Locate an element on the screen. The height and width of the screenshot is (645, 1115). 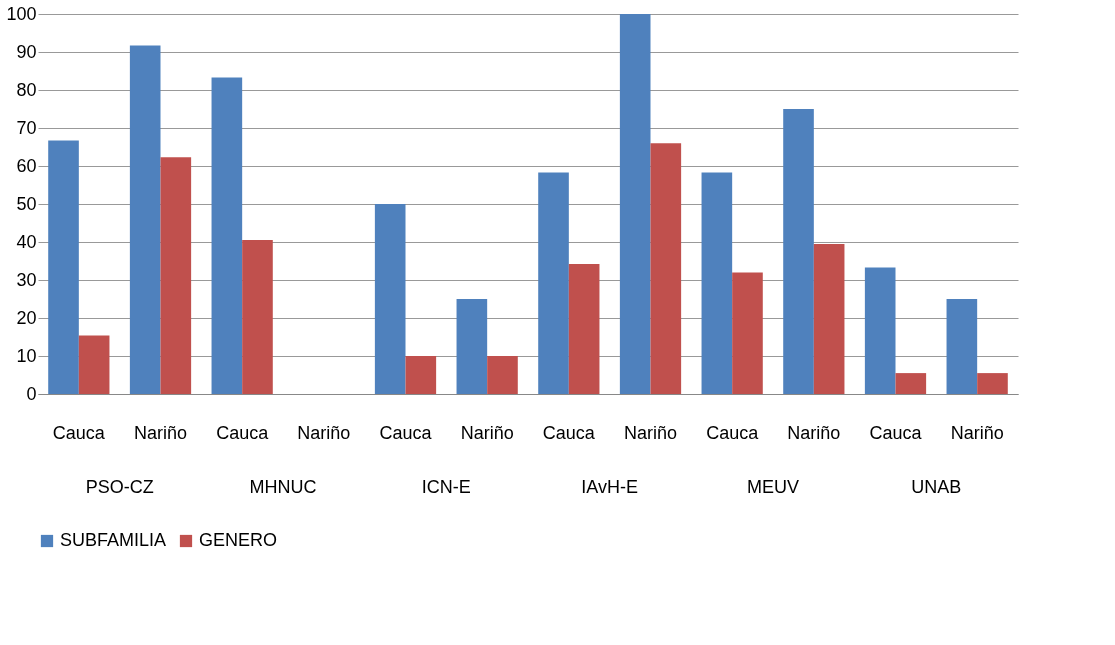
text: MHNUC is located at coordinates (283, 487).